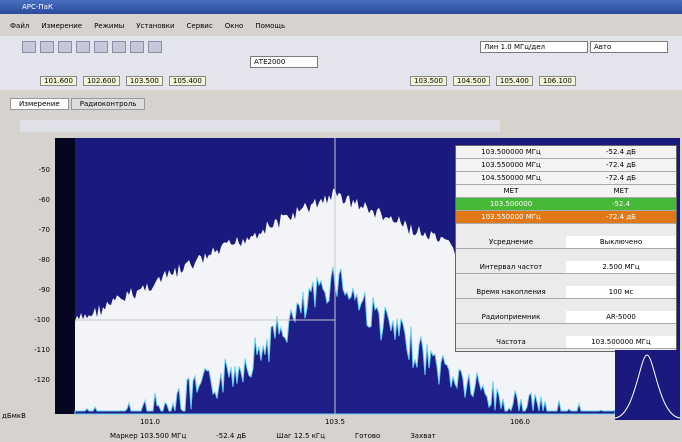  Describe the element at coordinates (367, 436) in the screenshot. I see `status-item: Готово` at that location.